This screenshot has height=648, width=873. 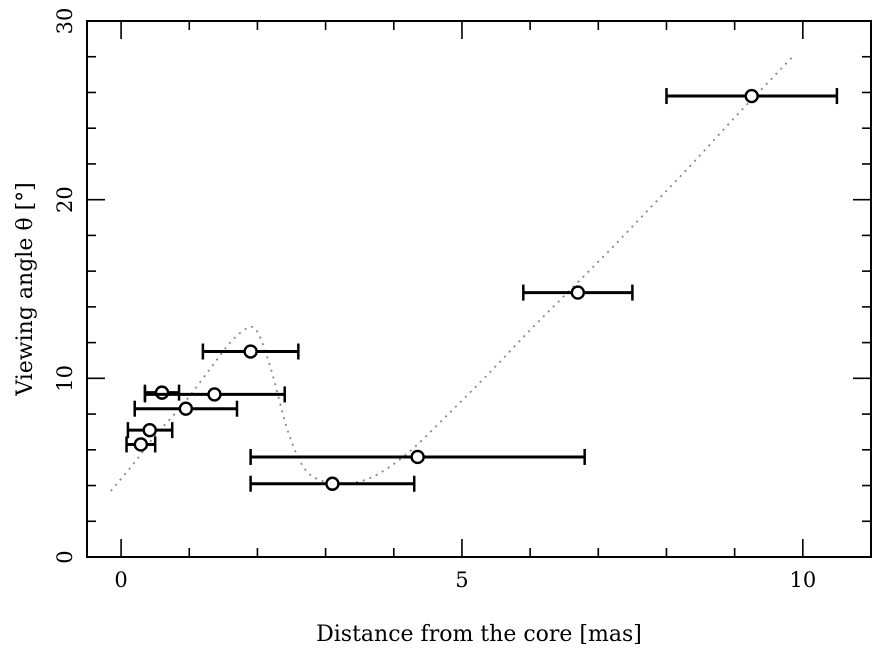 What do you see at coordinates (25, 289) in the screenshot?
I see `y-axis-title: Viewing angle θ [°]` at bounding box center [25, 289].